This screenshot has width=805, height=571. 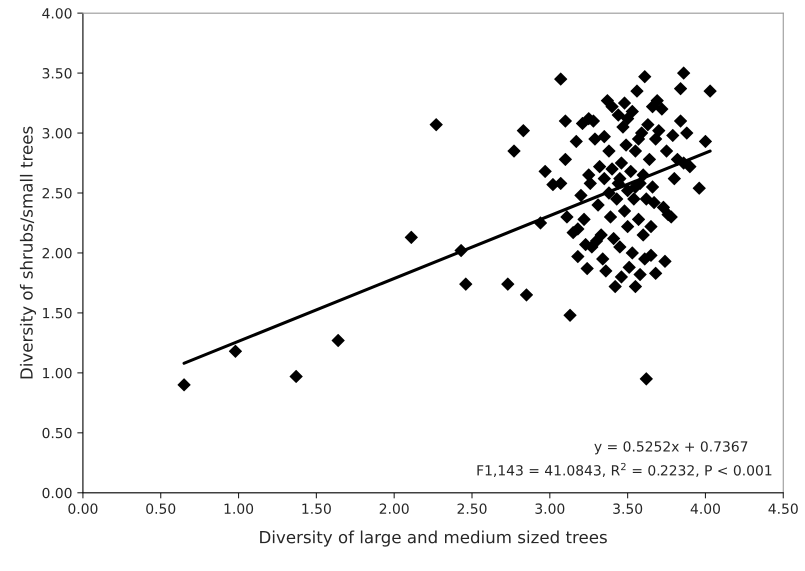 What do you see at coordinates (705, 508) in the screenshot?
I see `x-tick-label: 4.00` at bounding box center [705, 508].